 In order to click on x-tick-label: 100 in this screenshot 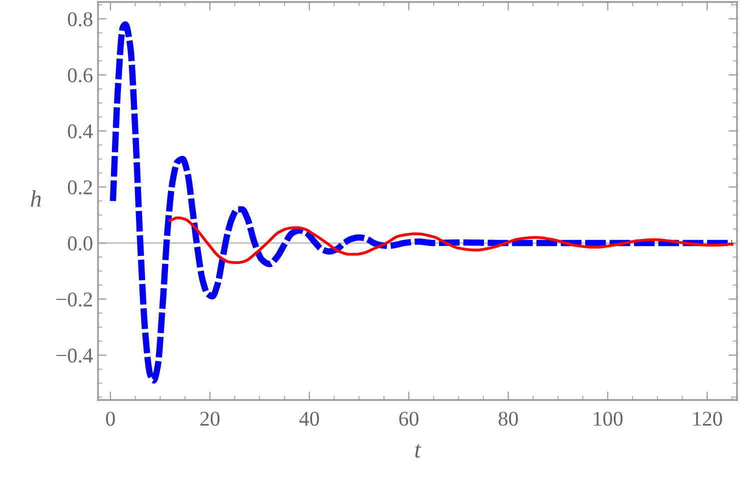, I will do `click(608, 419)`.